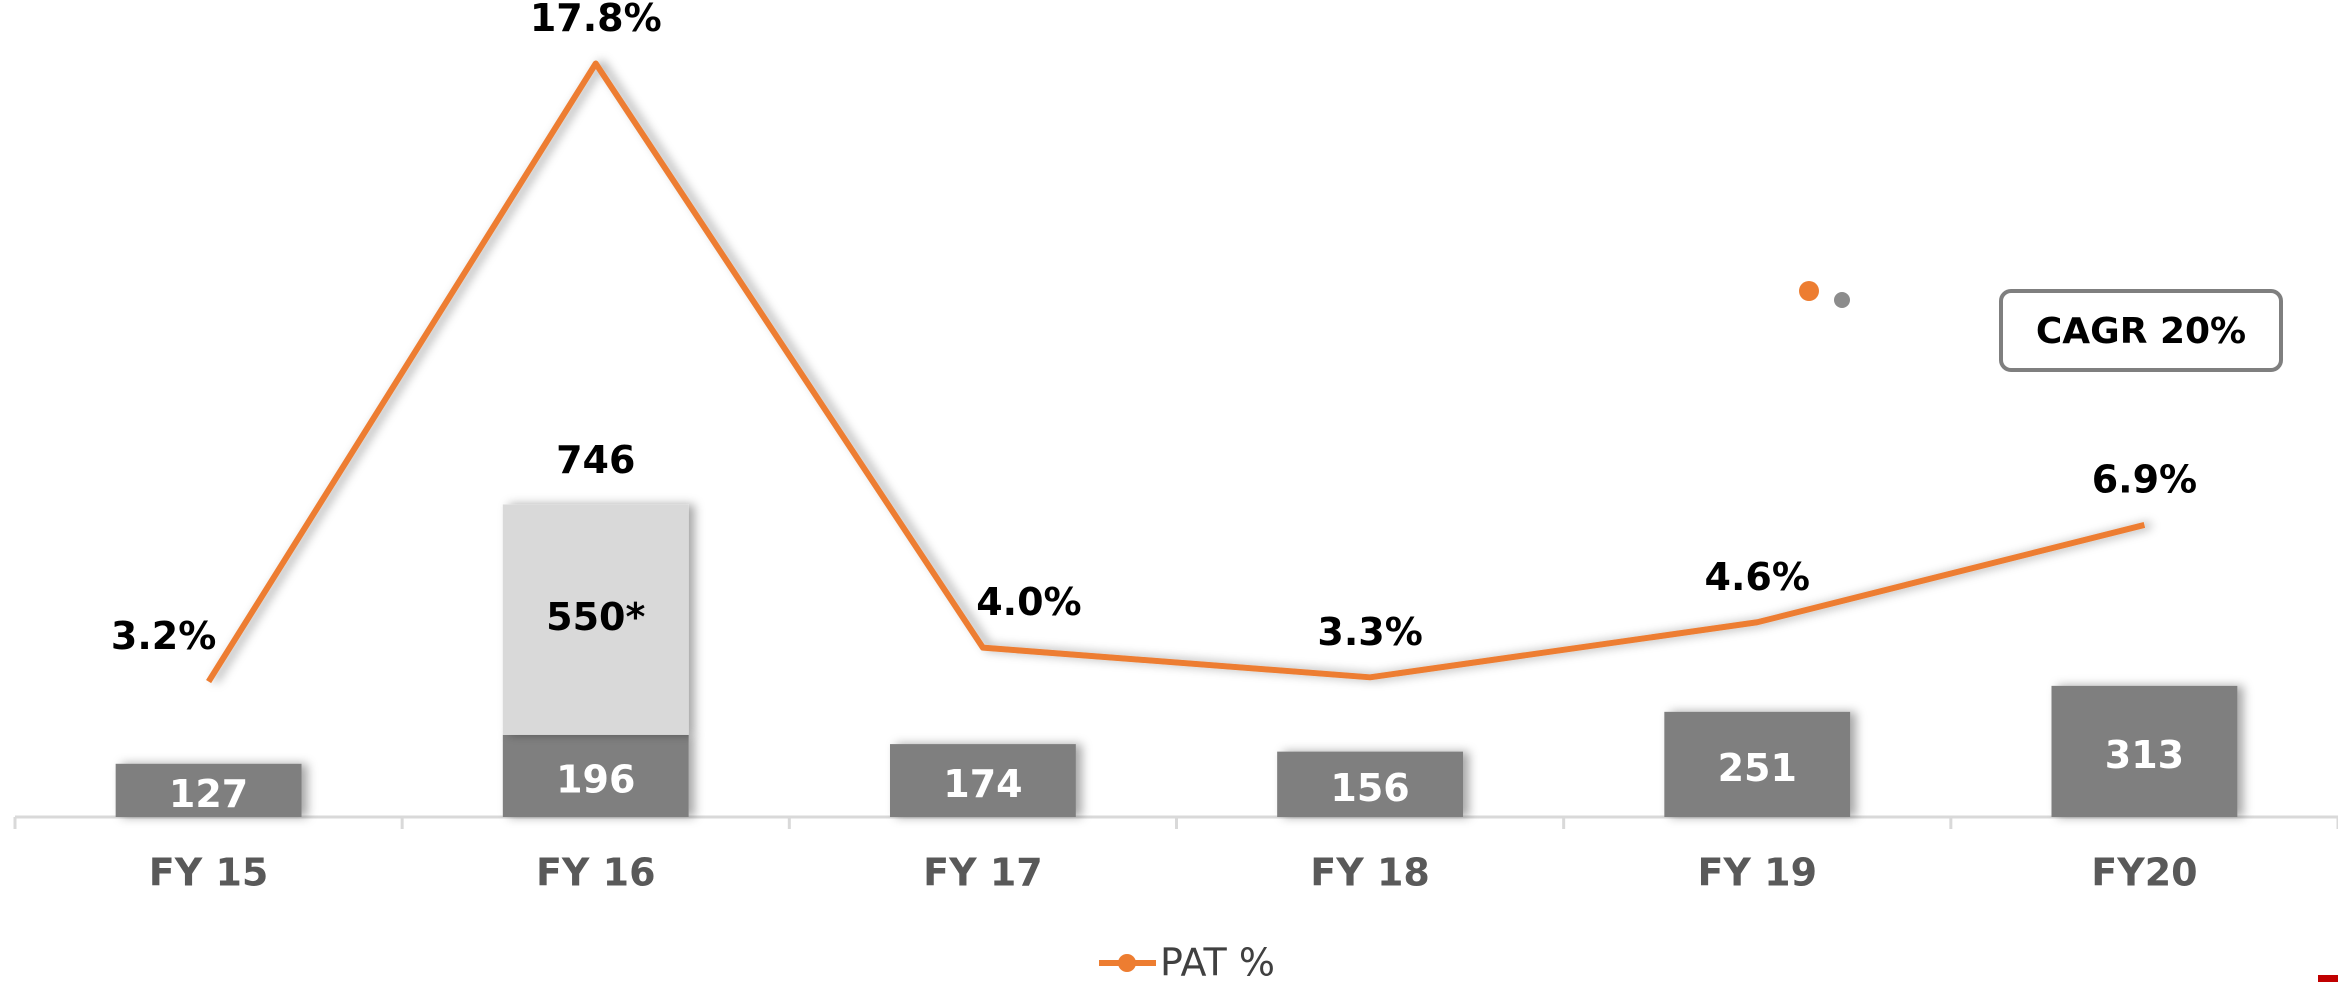 This screenshot has height=982, width=2338. Describe the element at coordinates (982, 784) in the screenshot. I see `value-label: 174` at that location.